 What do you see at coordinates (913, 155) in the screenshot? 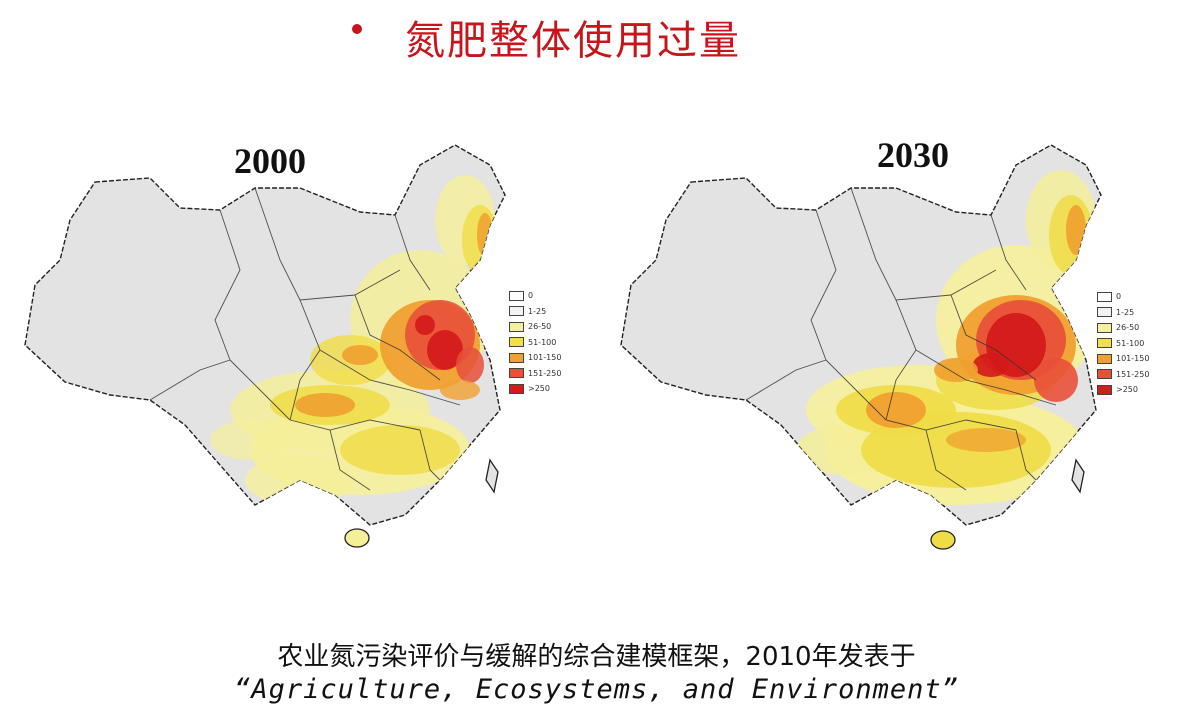
I see `map-year-label: 2030` at bounding box center [913, 155].